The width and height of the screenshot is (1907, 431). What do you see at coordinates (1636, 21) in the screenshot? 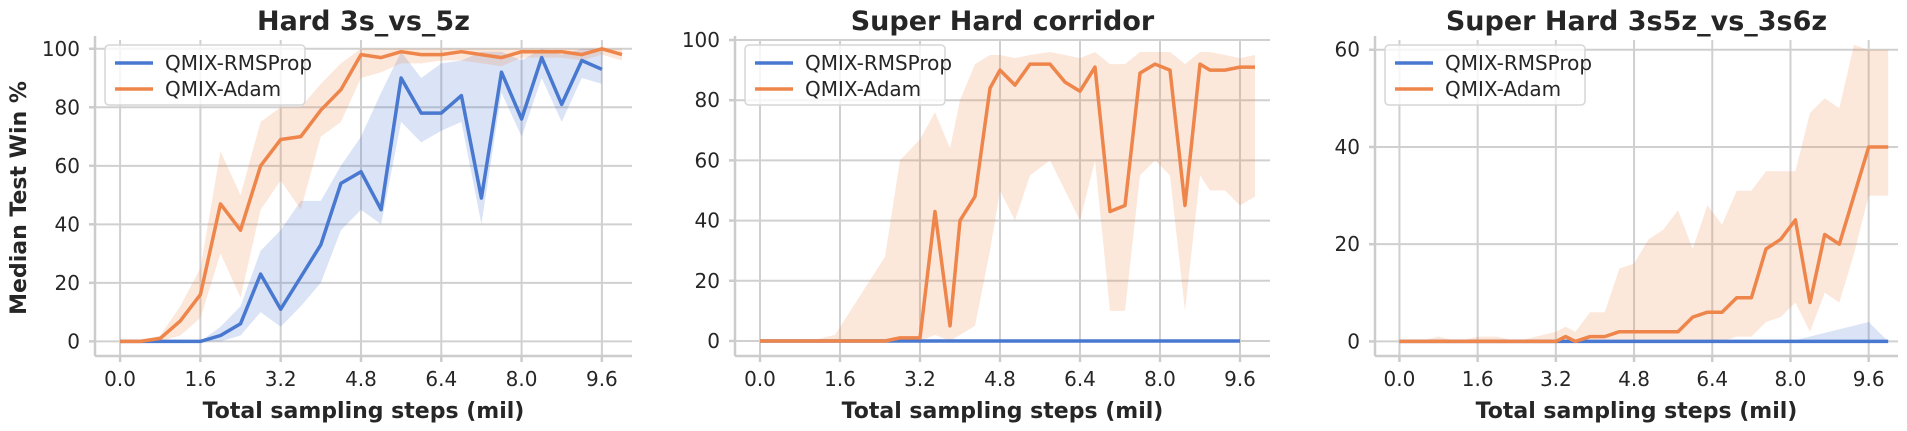
I see `chart-title: Super Hard 3s5z_vs_3s6z` at bounding box center [1636, 21].